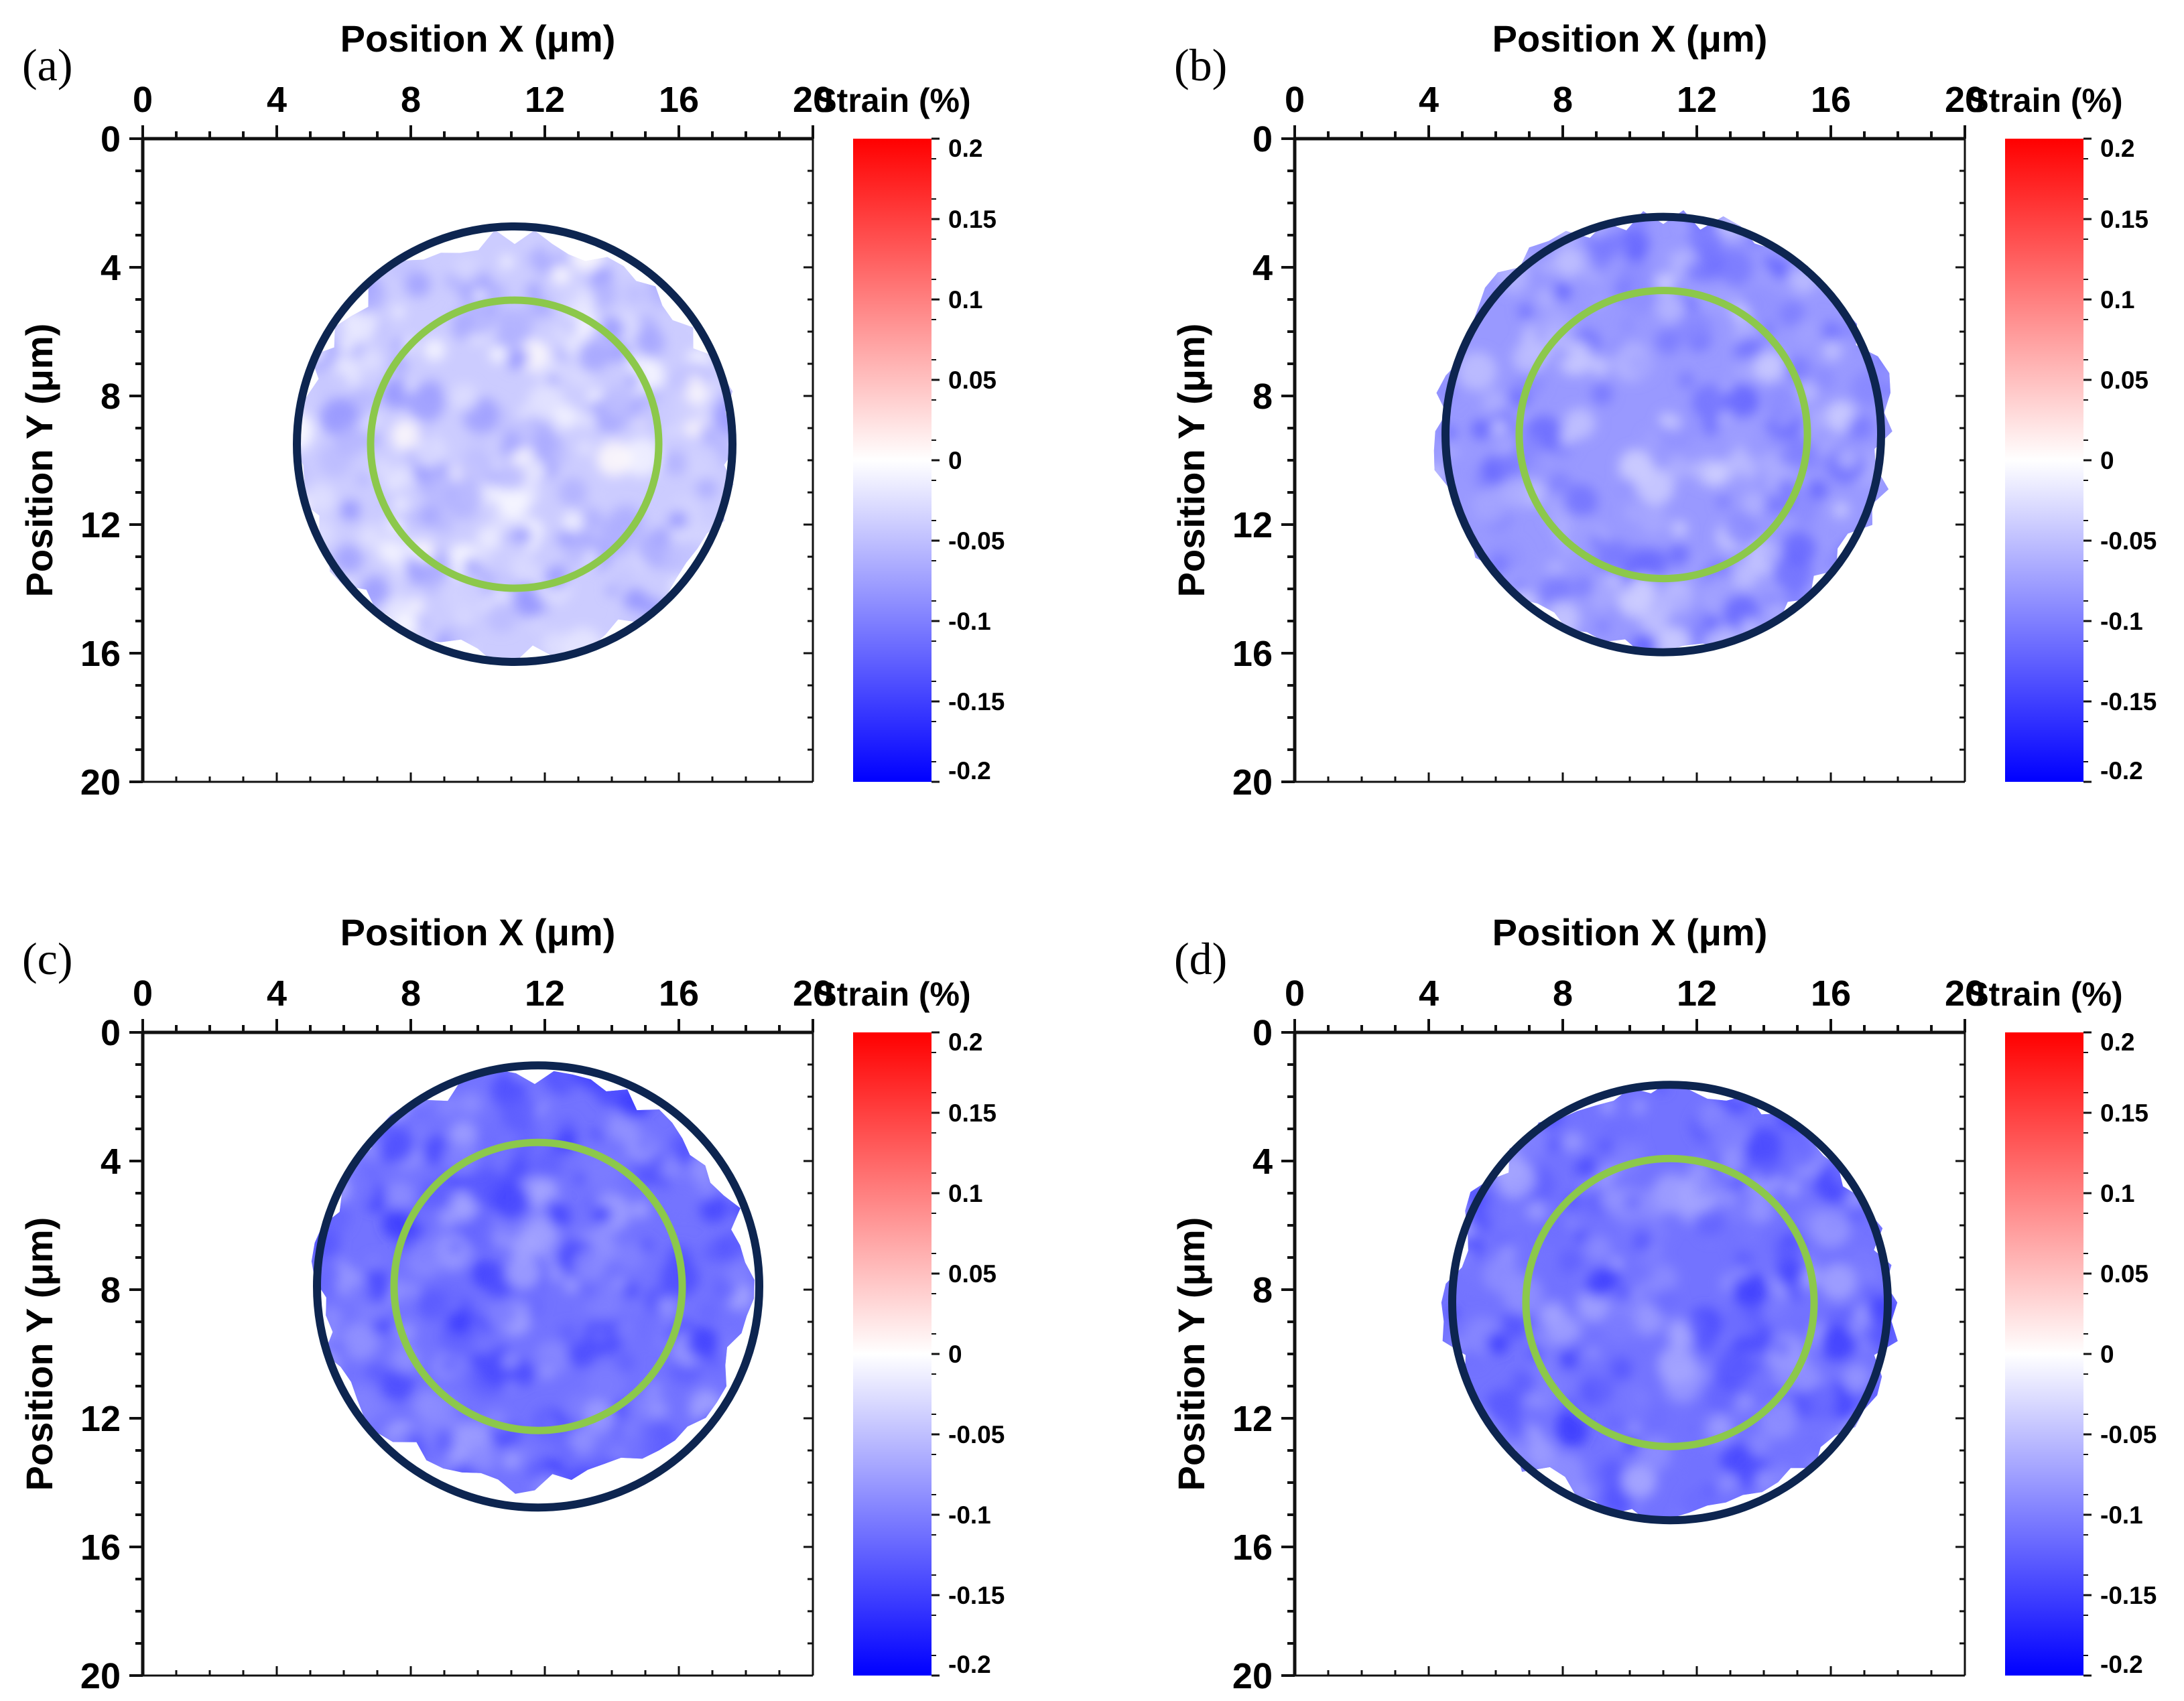  Describe the element at coordinates (47, 65) in the screenshot. I see `panel-label: (a)` at that location.